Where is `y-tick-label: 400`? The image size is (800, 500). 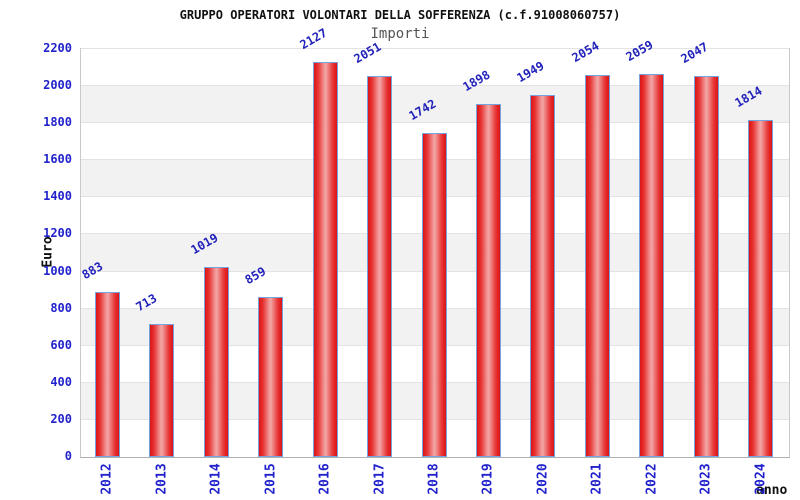
y-tick-label: 400 is located at coordinates (61, 381).